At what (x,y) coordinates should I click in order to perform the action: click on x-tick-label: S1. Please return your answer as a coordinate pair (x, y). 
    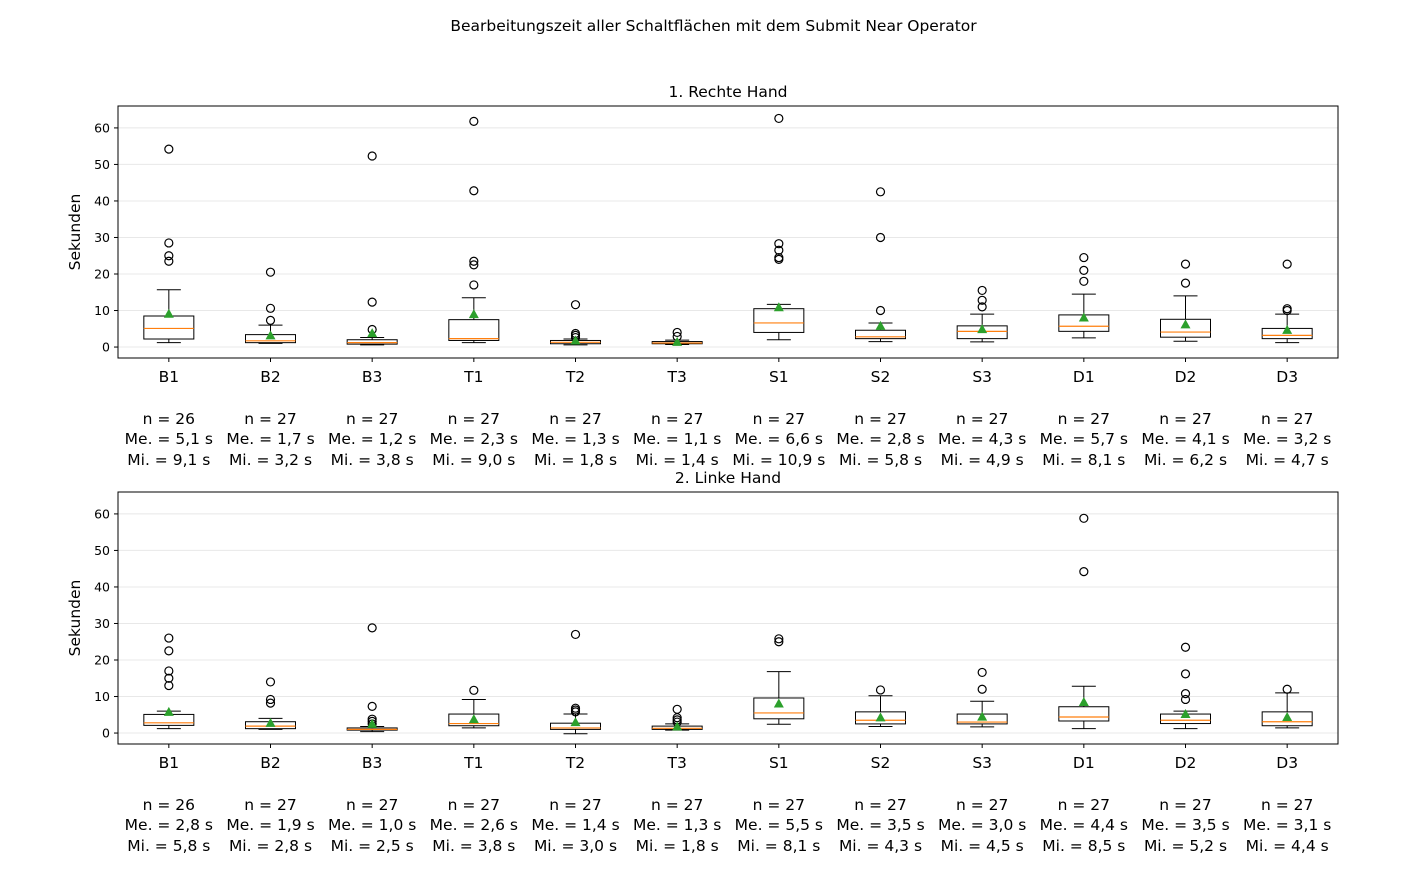
    Looking at the image, I should click on (779, 763).